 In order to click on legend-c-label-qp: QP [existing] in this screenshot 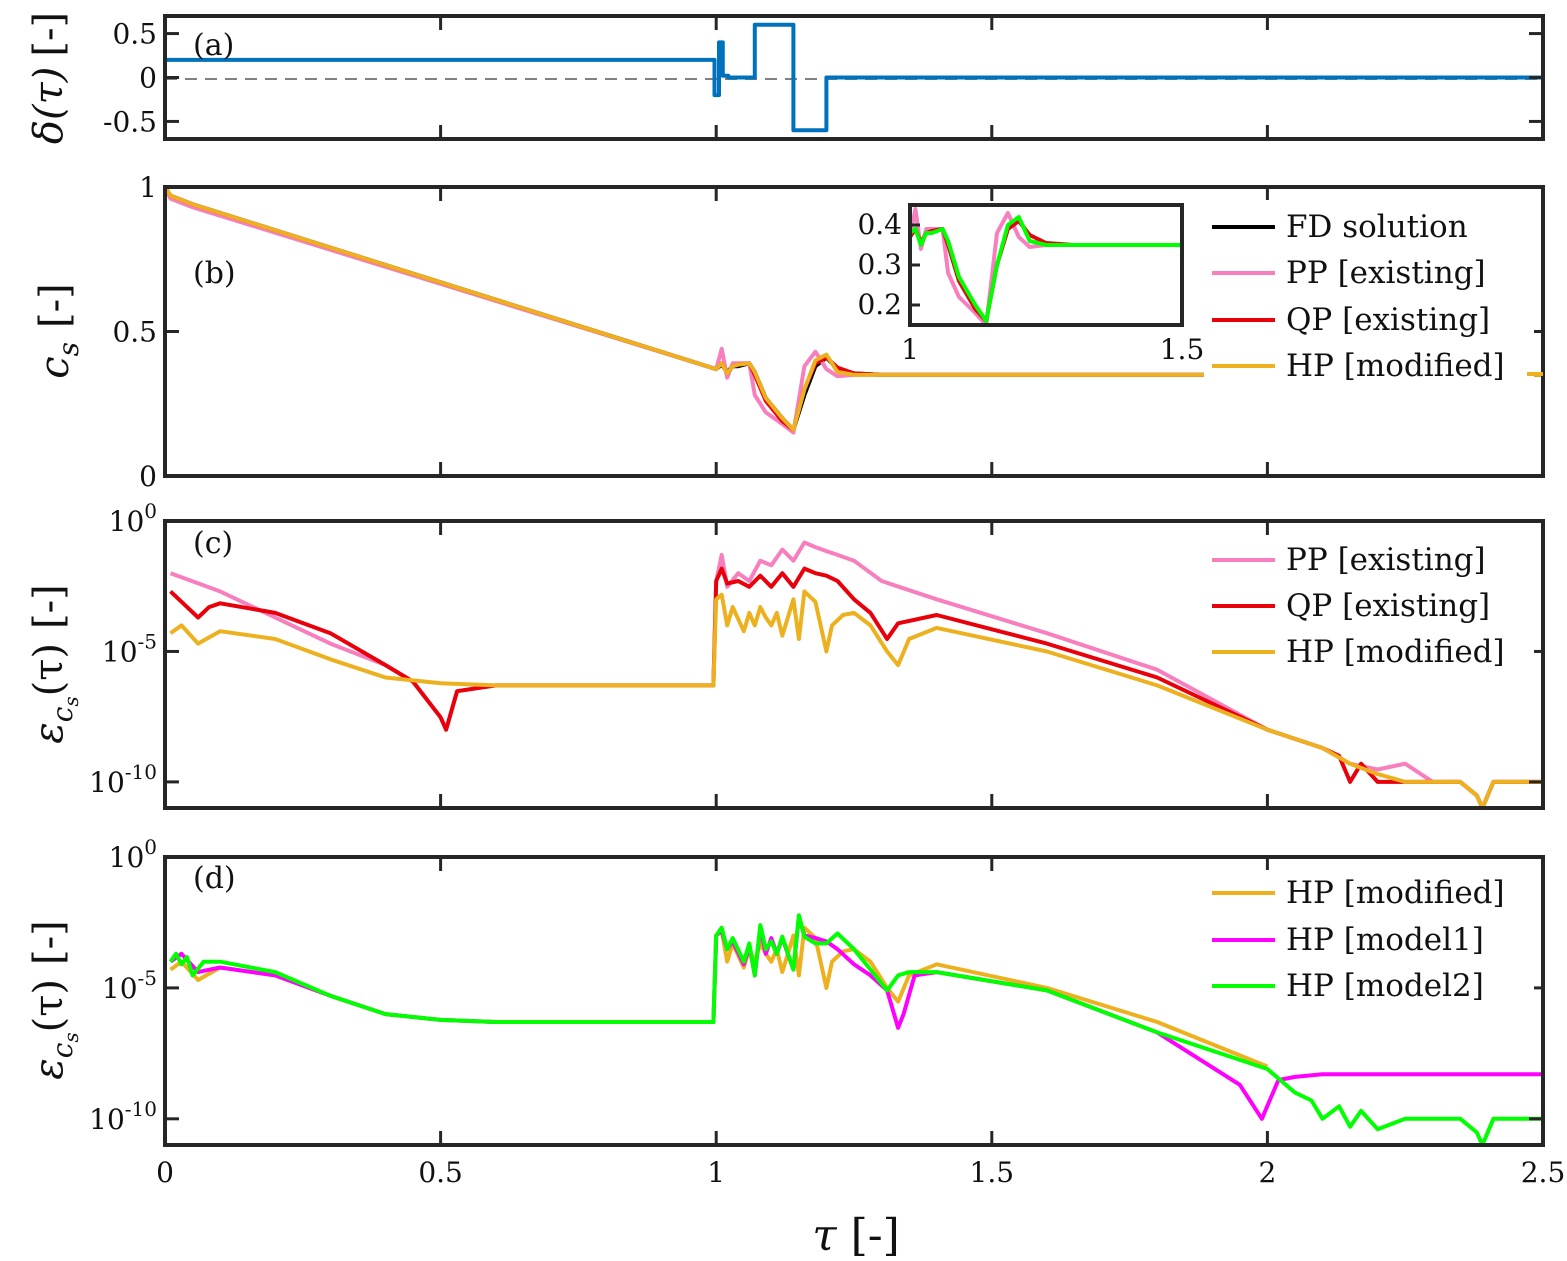, I will do `click(1388, 606)`.